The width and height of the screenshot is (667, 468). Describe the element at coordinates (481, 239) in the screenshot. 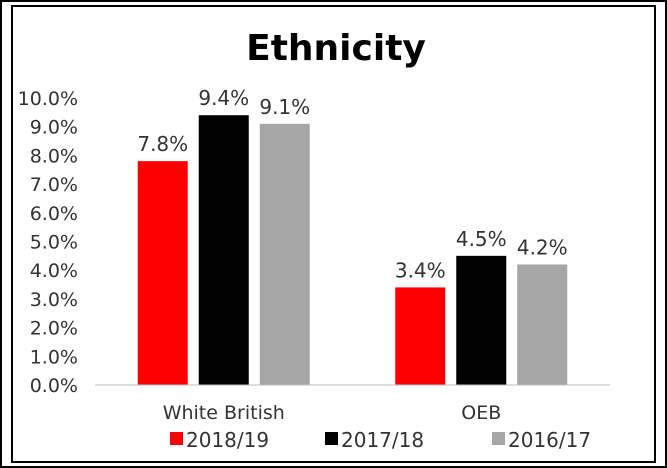

I see `data-label: 4.5%` at that location.